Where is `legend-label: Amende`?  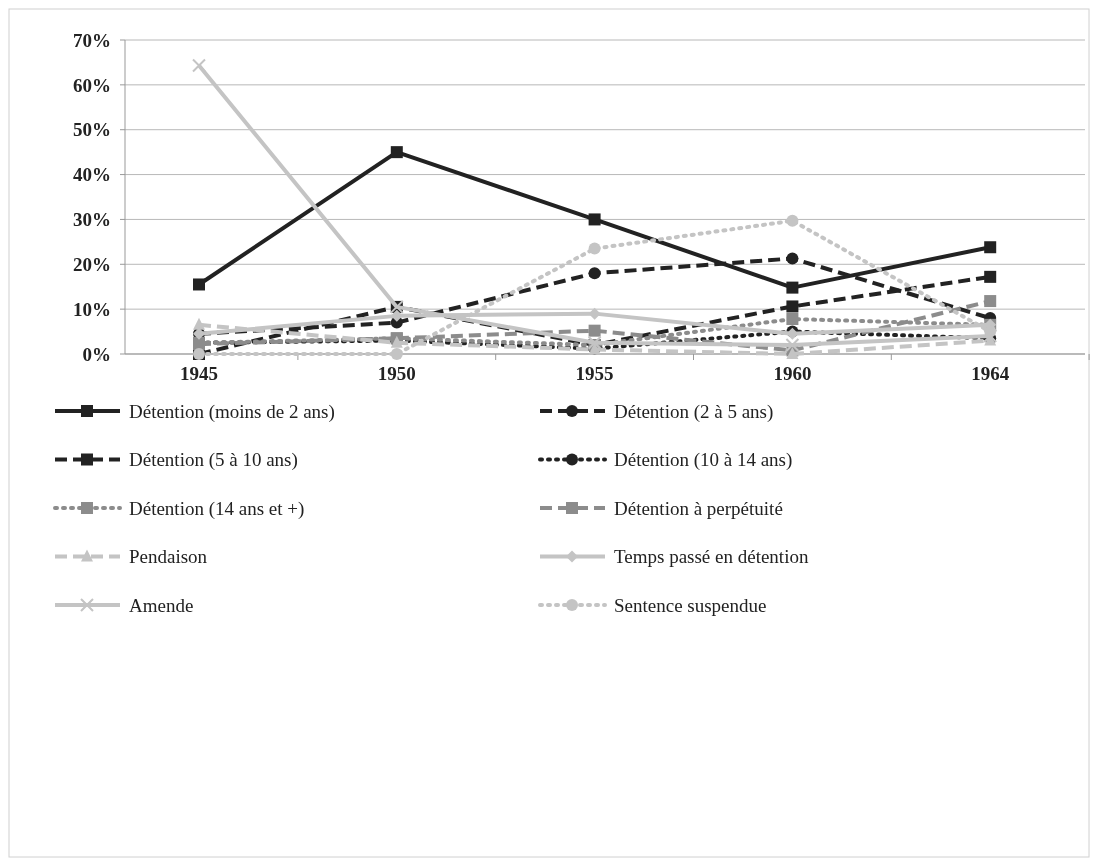 legend-label: Amende is located at coordinates (161, 605).